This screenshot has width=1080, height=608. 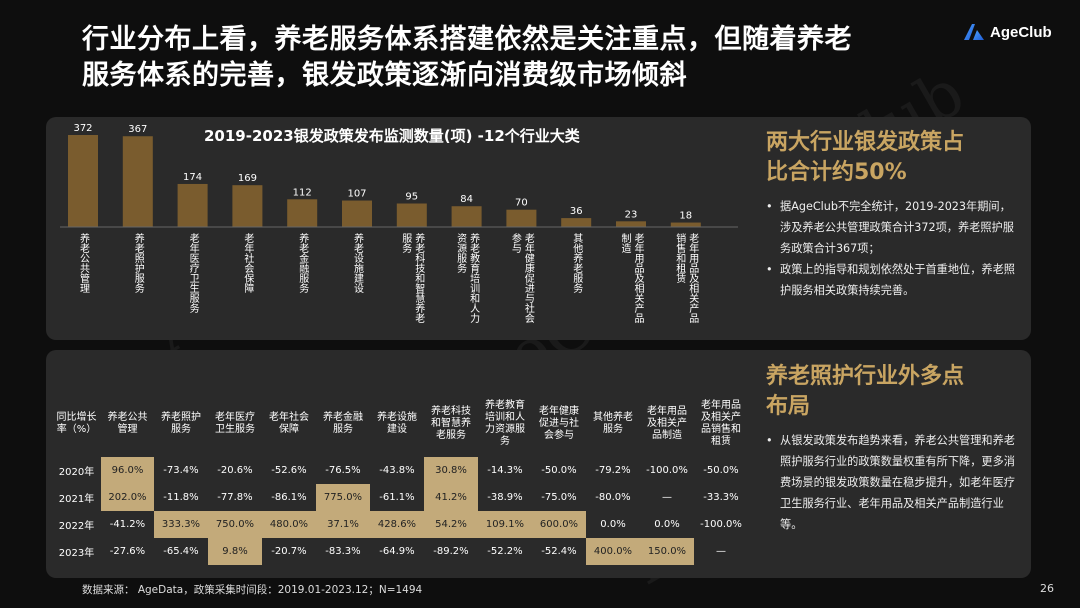 What do you see at coordinates (559, 423) in the screenshot?
I see `table-header-text: 促进与社` at bounding box center [559, 423].